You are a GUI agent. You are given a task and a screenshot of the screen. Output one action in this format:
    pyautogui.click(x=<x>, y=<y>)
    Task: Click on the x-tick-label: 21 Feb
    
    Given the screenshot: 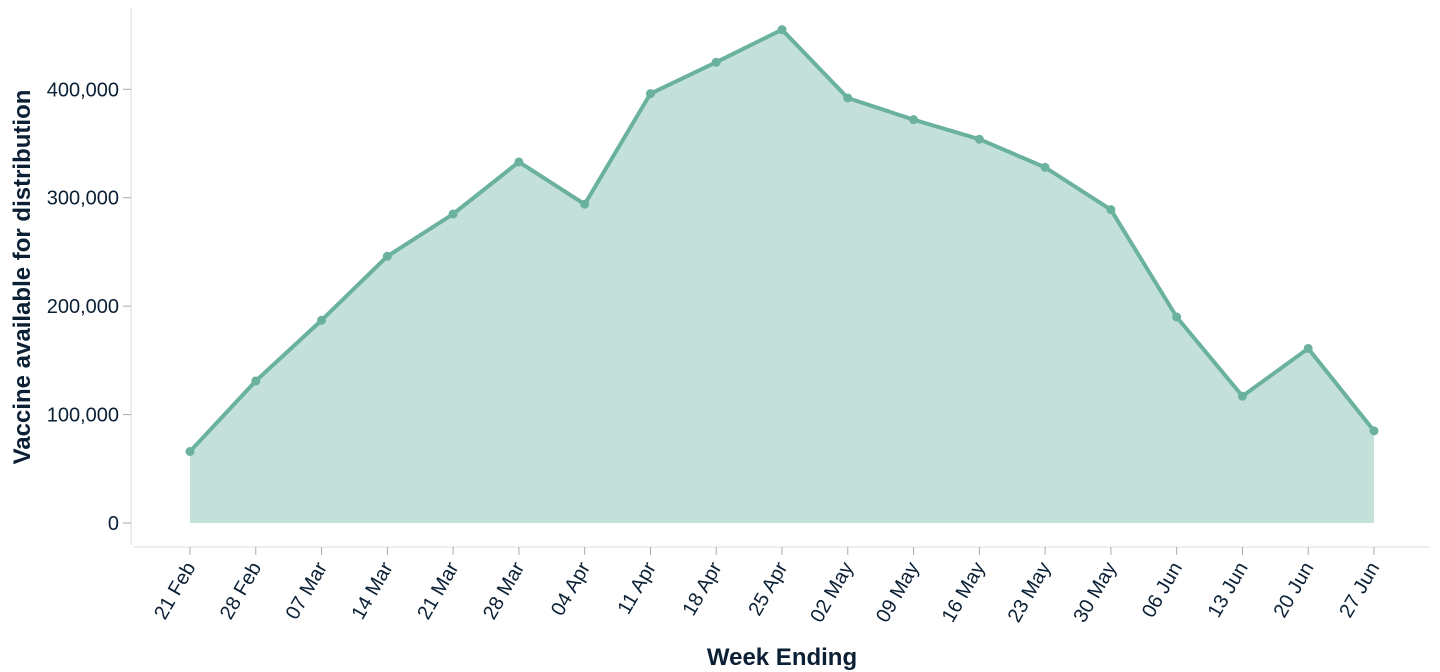 What is the action you would take?
    pyautogui.click(x=175, y=591)
    